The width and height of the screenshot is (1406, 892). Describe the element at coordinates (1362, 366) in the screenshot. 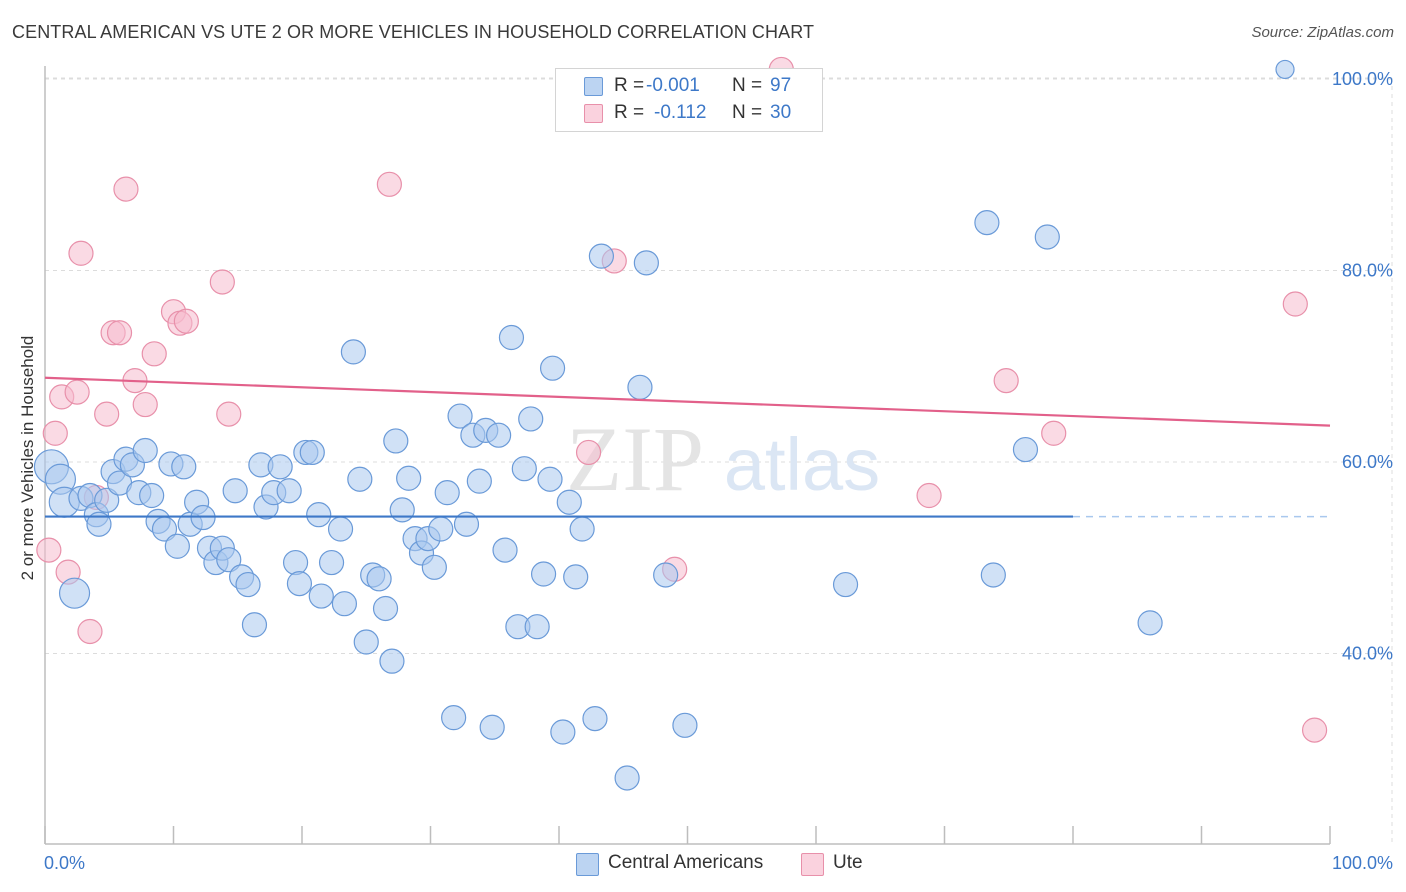

I see `y-tick-labels: 40.0% 60.0% 80.0% 100.0%` at that location.